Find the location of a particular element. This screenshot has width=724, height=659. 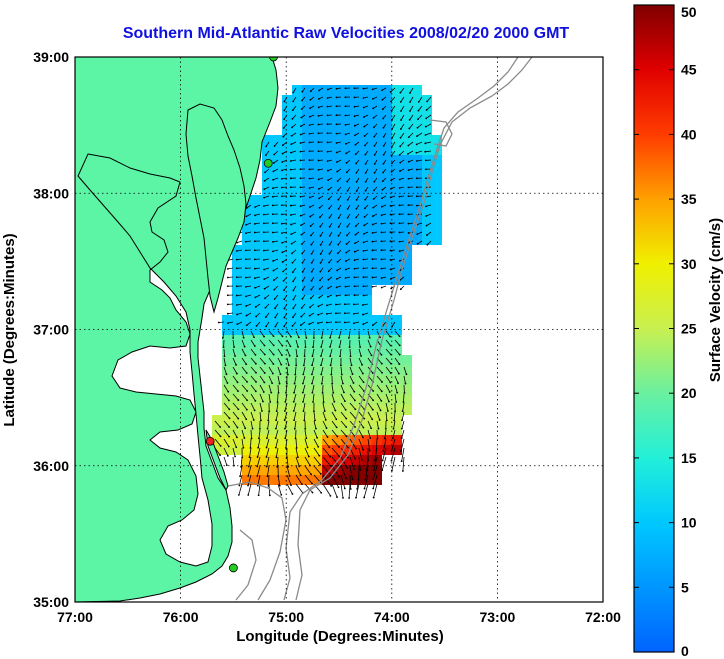

radar-station-marker is located at coordinates (273, 59).